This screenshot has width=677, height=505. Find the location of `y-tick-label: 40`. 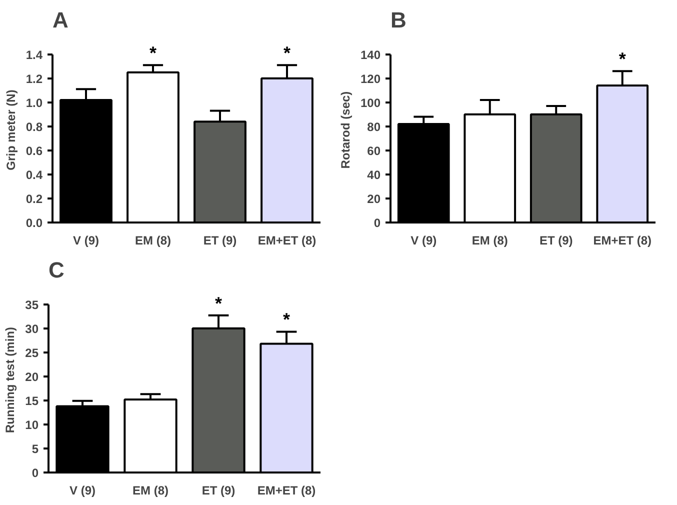

y-tick-label: 40 is located at coordinates (374, 175).